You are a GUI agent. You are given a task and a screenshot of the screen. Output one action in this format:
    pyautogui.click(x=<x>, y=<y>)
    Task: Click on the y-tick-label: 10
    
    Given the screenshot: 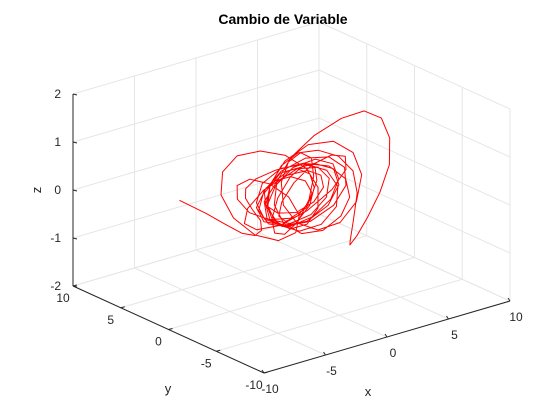 What is the action you would take?
    pyautogui.click(x=63, y=298)
    